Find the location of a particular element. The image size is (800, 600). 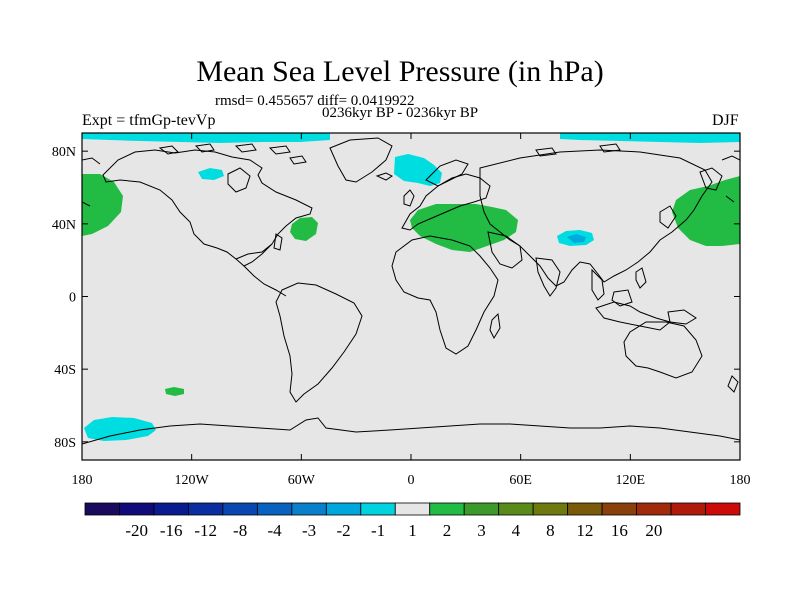

x-tick-label: 60W is located at coordinates (302, 480).